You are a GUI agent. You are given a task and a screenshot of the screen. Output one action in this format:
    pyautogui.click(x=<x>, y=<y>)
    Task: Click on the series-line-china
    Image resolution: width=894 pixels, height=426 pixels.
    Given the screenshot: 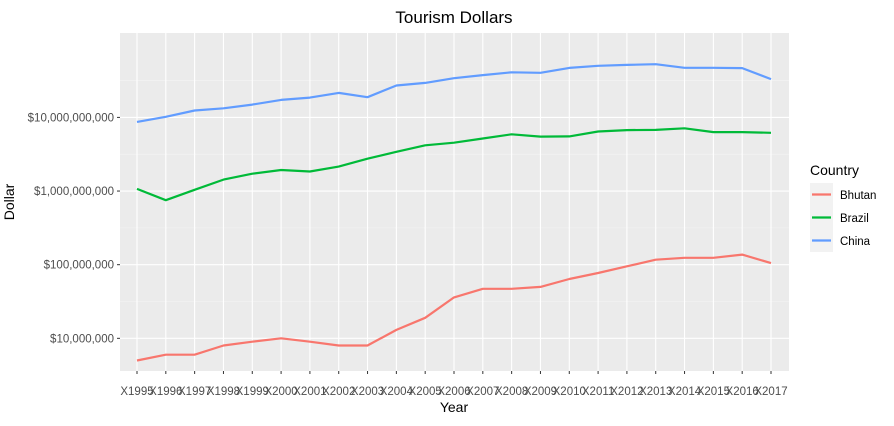 What is the action you would take?
    pyautogui.click(x=454, y=93)
    